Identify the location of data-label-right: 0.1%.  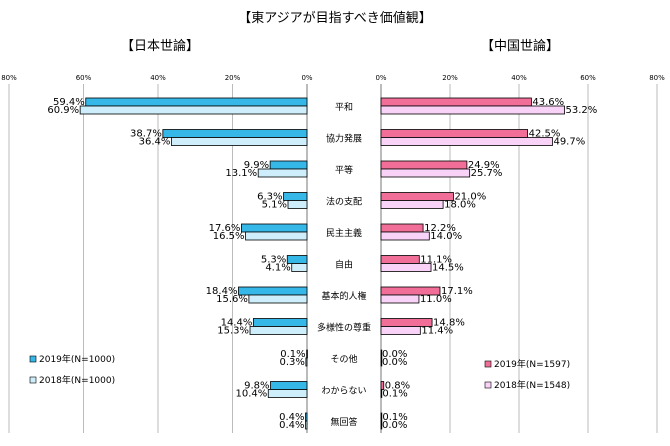
(394, 394).